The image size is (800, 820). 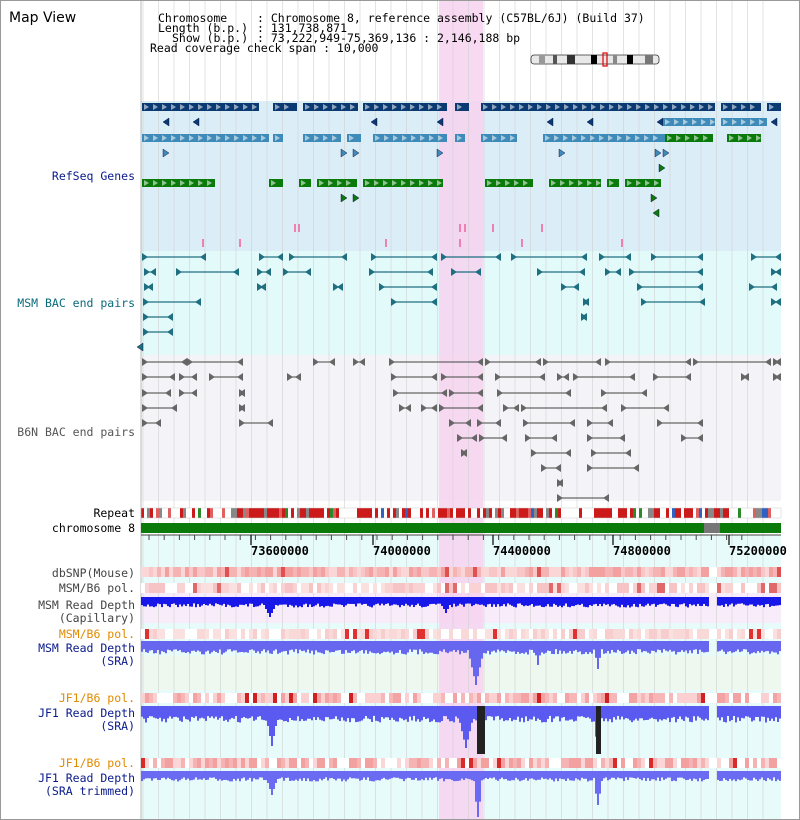 What do you see at coordinates (93, 573) in the screenshot?
I see `track-label-dbsnp: dbSNP(Mouse)` at bounding box center [93, 573].